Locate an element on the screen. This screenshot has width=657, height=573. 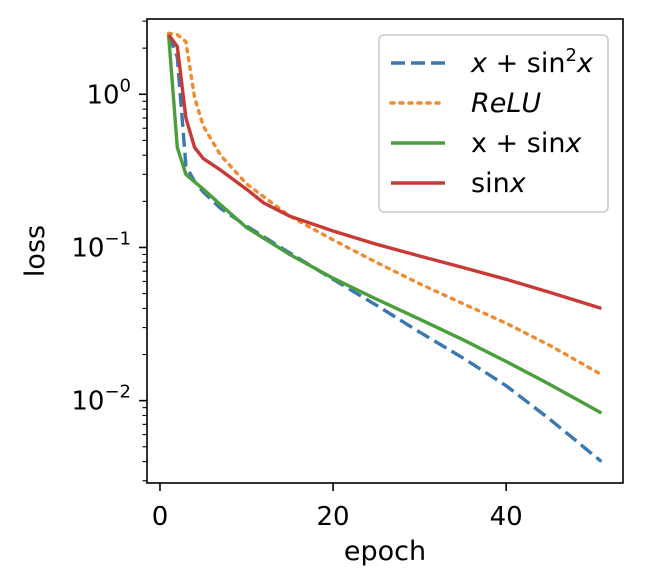
y-tick-label: 10⁰ is located at coordinates (108, 92).